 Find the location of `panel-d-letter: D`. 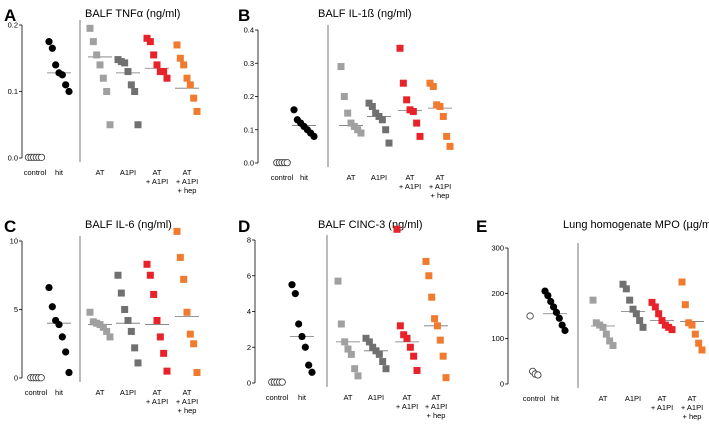

panel-d-letter: D is located at coordinates (244, 226).